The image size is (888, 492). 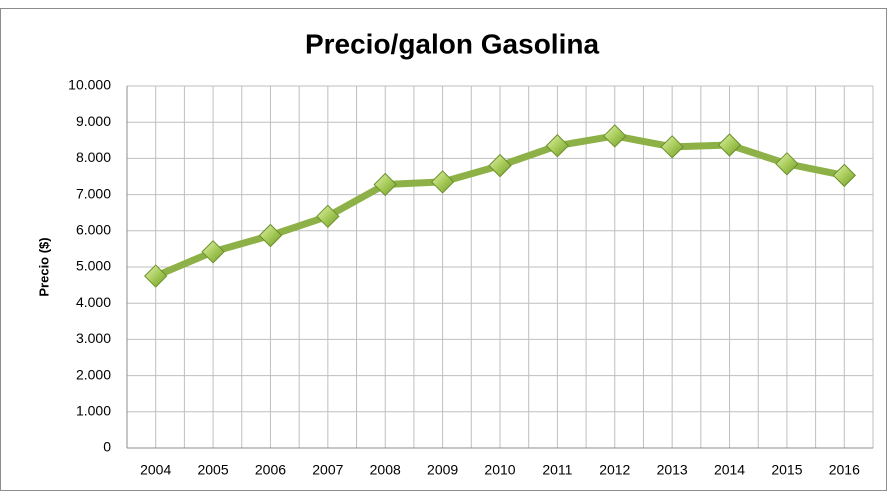 What do you see at coordinates (270, 470) in the screenshot?
I see `x-tick-label: 2006` at bounding box center [270, 470].